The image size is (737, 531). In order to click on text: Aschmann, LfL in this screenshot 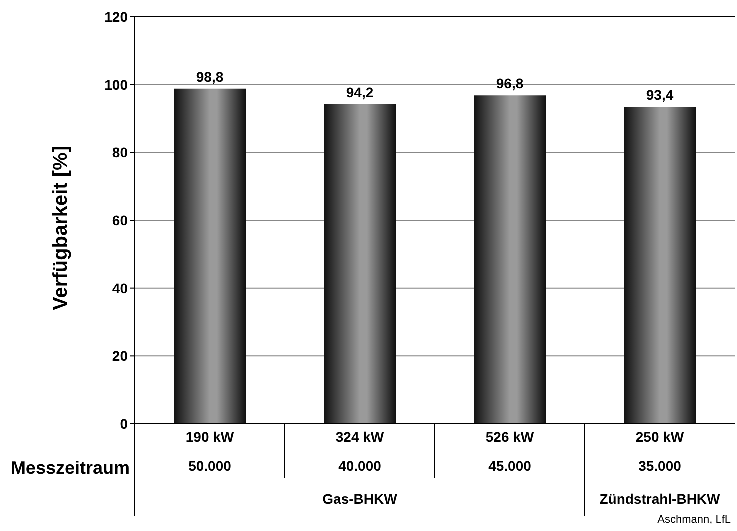, I will do `click(694, 520)`.